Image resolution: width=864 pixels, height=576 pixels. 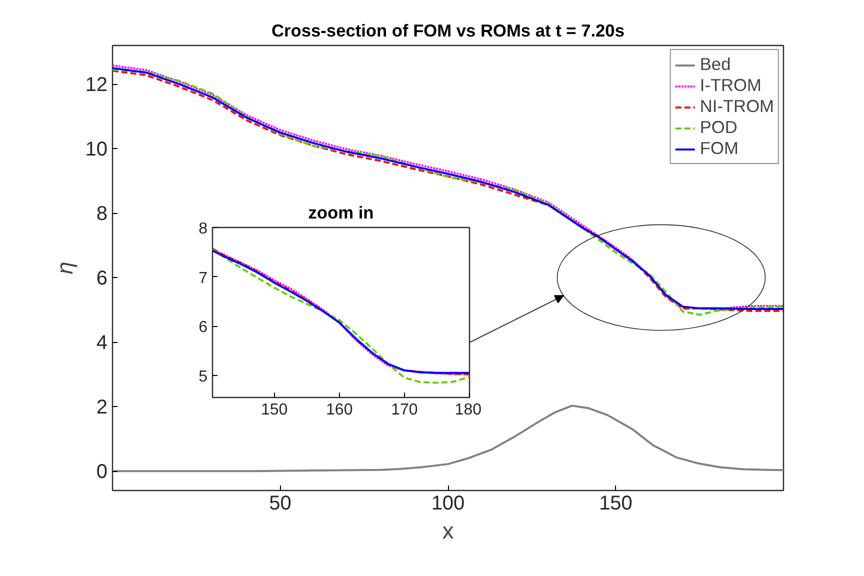 What do you see at coordinates (731, 85) in the screenshot?
I see `legend-label: I-TROM` at bounding box center [731, 85].